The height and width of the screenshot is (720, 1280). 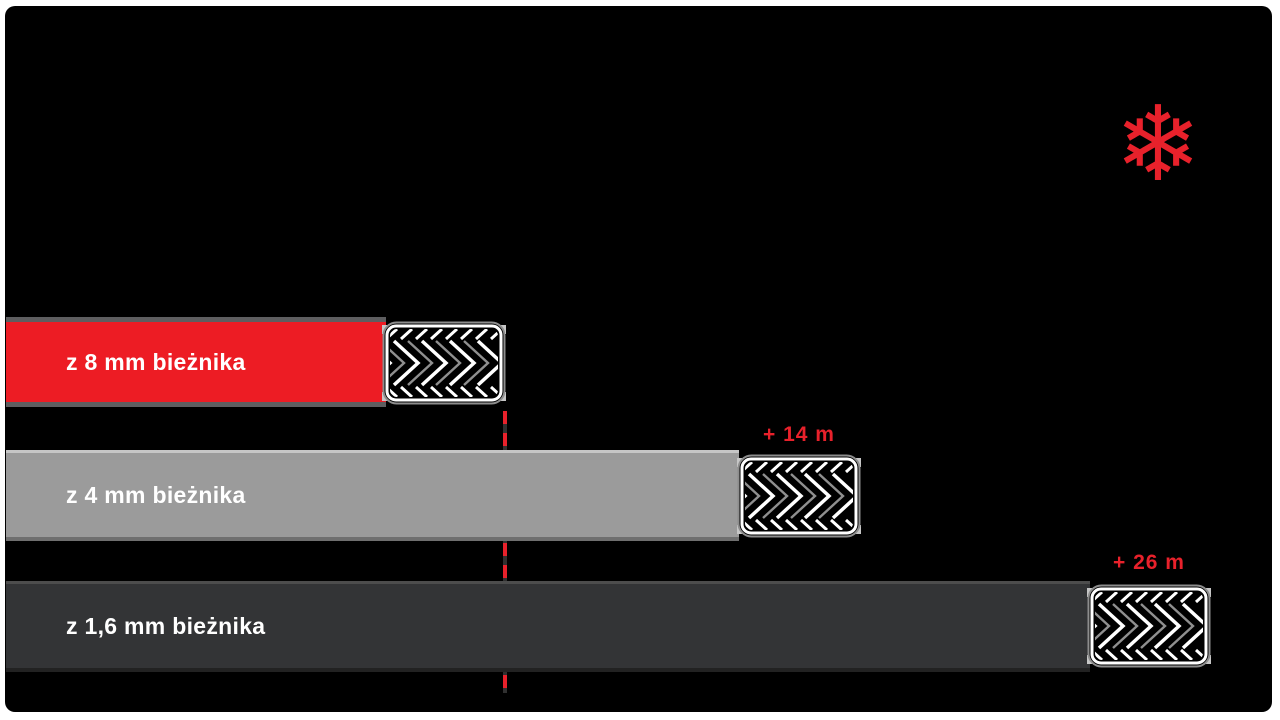 I want to click on bar-8mm-label: z 8 mm bieżnika, so click(x=156, y=361).